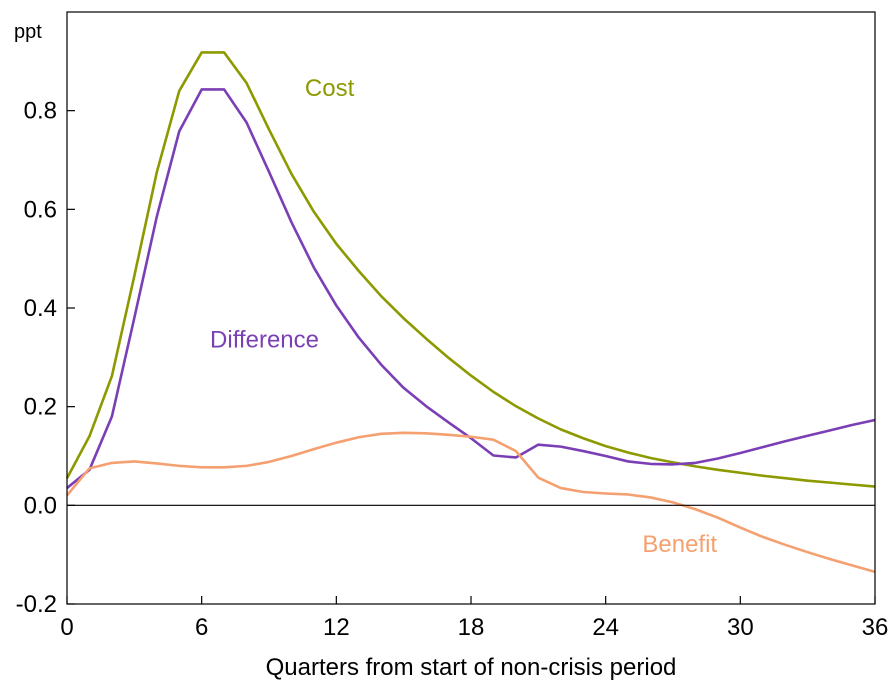 The image size is (893, 684). Describe the element at coordinates (679, 544) in the screenshot. I see `benefit-series-label: Benefit` at that location.